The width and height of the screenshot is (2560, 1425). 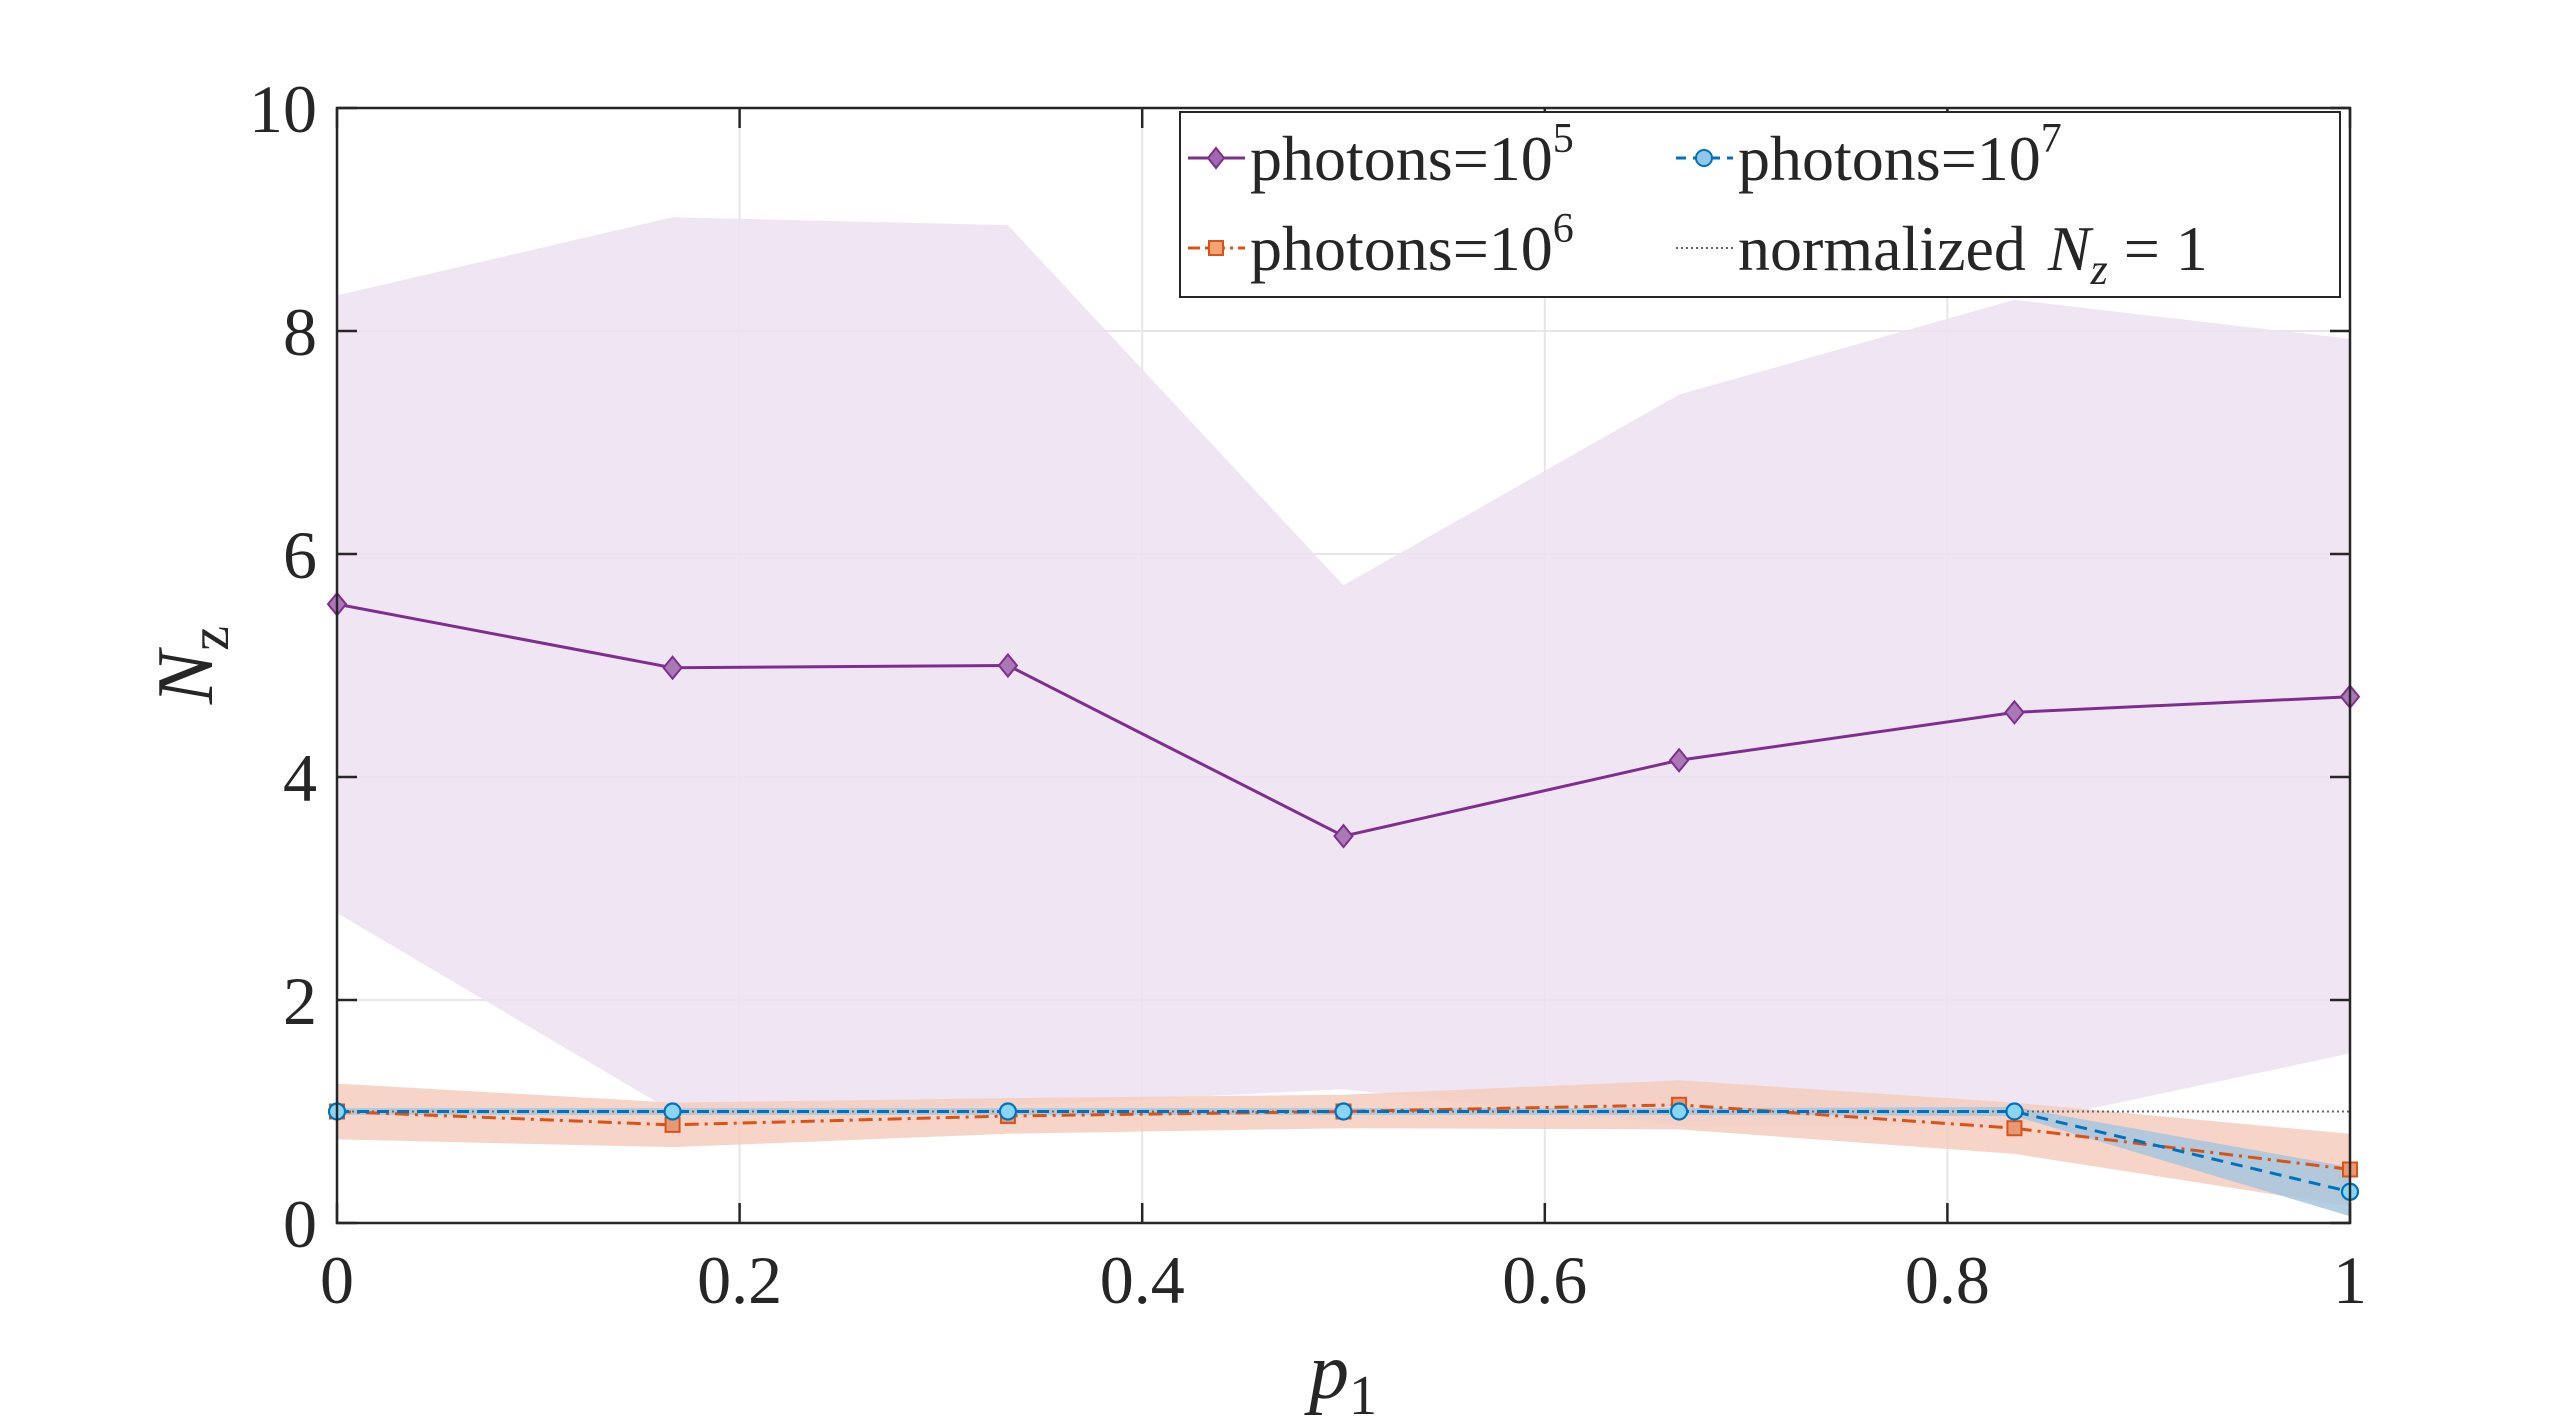 What do you see at coordinates (1216, 158) in the screenshot?
I see `legend-marker-diamond` at bounding box center [1216, 158].